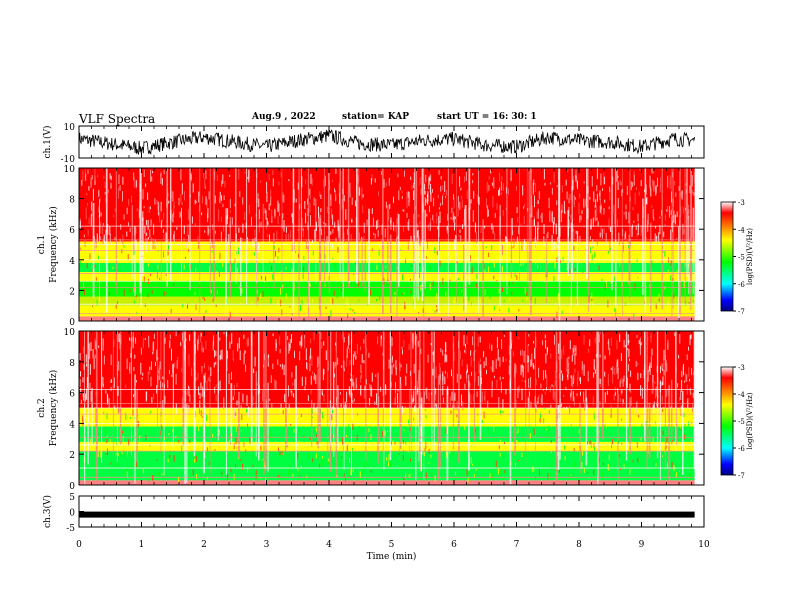  Describe the element at coordinates (741, 258) in the screenshot. I see `ch1-spectrogram-colorbar-tick-label: -5` at that location.